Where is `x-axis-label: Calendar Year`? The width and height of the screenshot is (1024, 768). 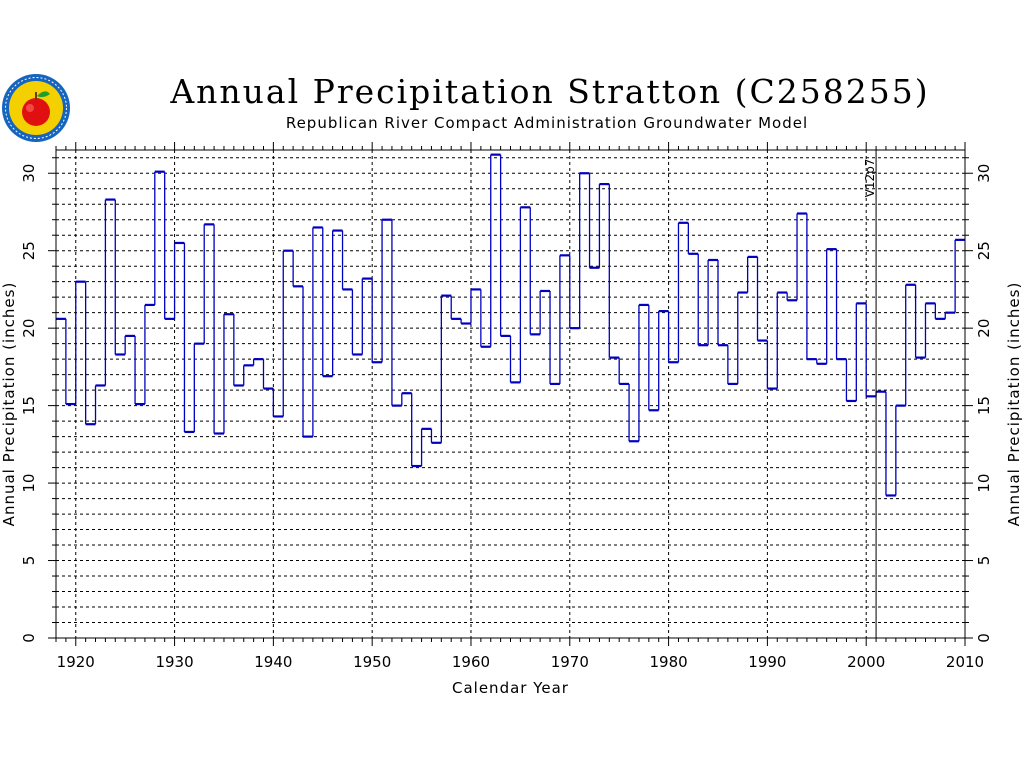
x-axis-label: Calendar Year is located at coordinates (510, 688).